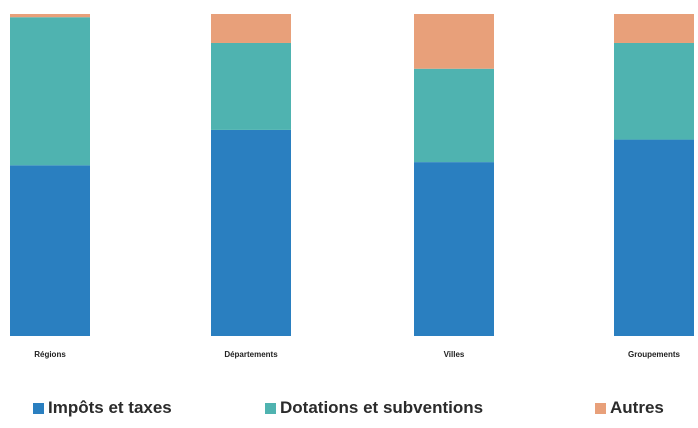 The image size is (698, 428). What do you see at coordinates (110, 407) in the screenshot?
I see `legend-label-impots: Impôts et taxes` at bounding box center [110, 407].